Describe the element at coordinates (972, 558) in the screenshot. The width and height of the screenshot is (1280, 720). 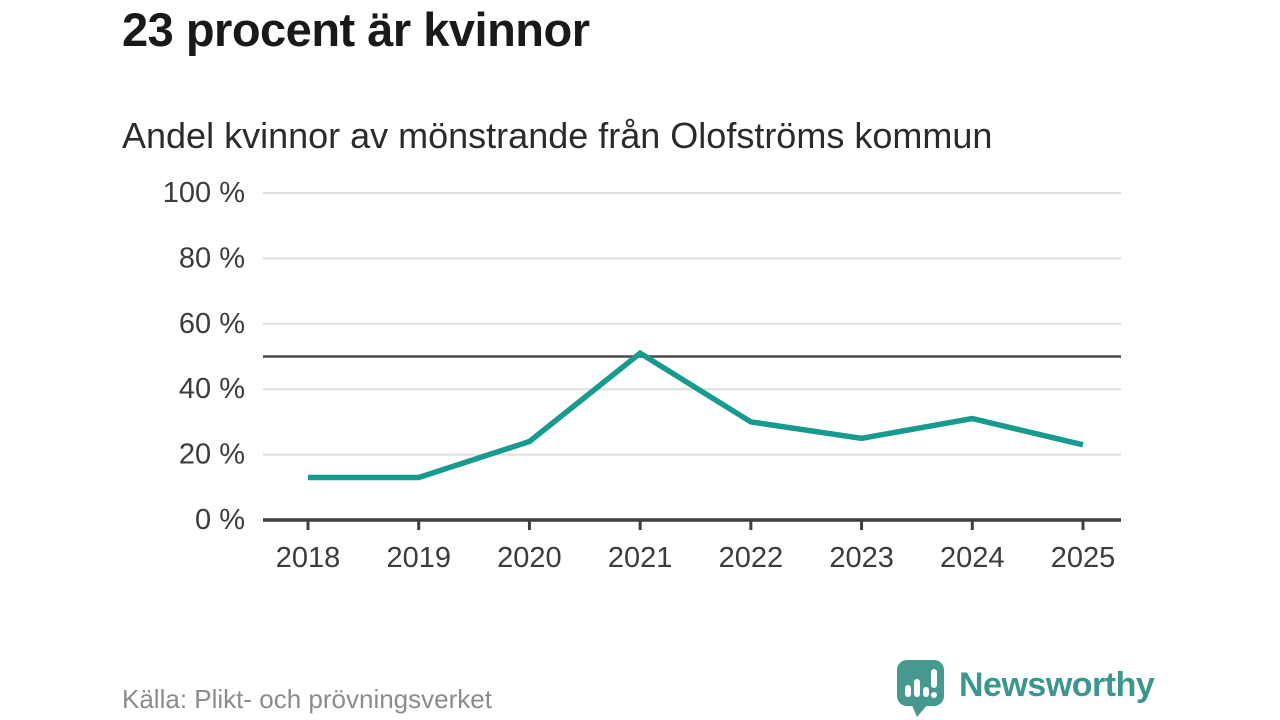
I see `x-axis-tick-label: 2024` at that location.